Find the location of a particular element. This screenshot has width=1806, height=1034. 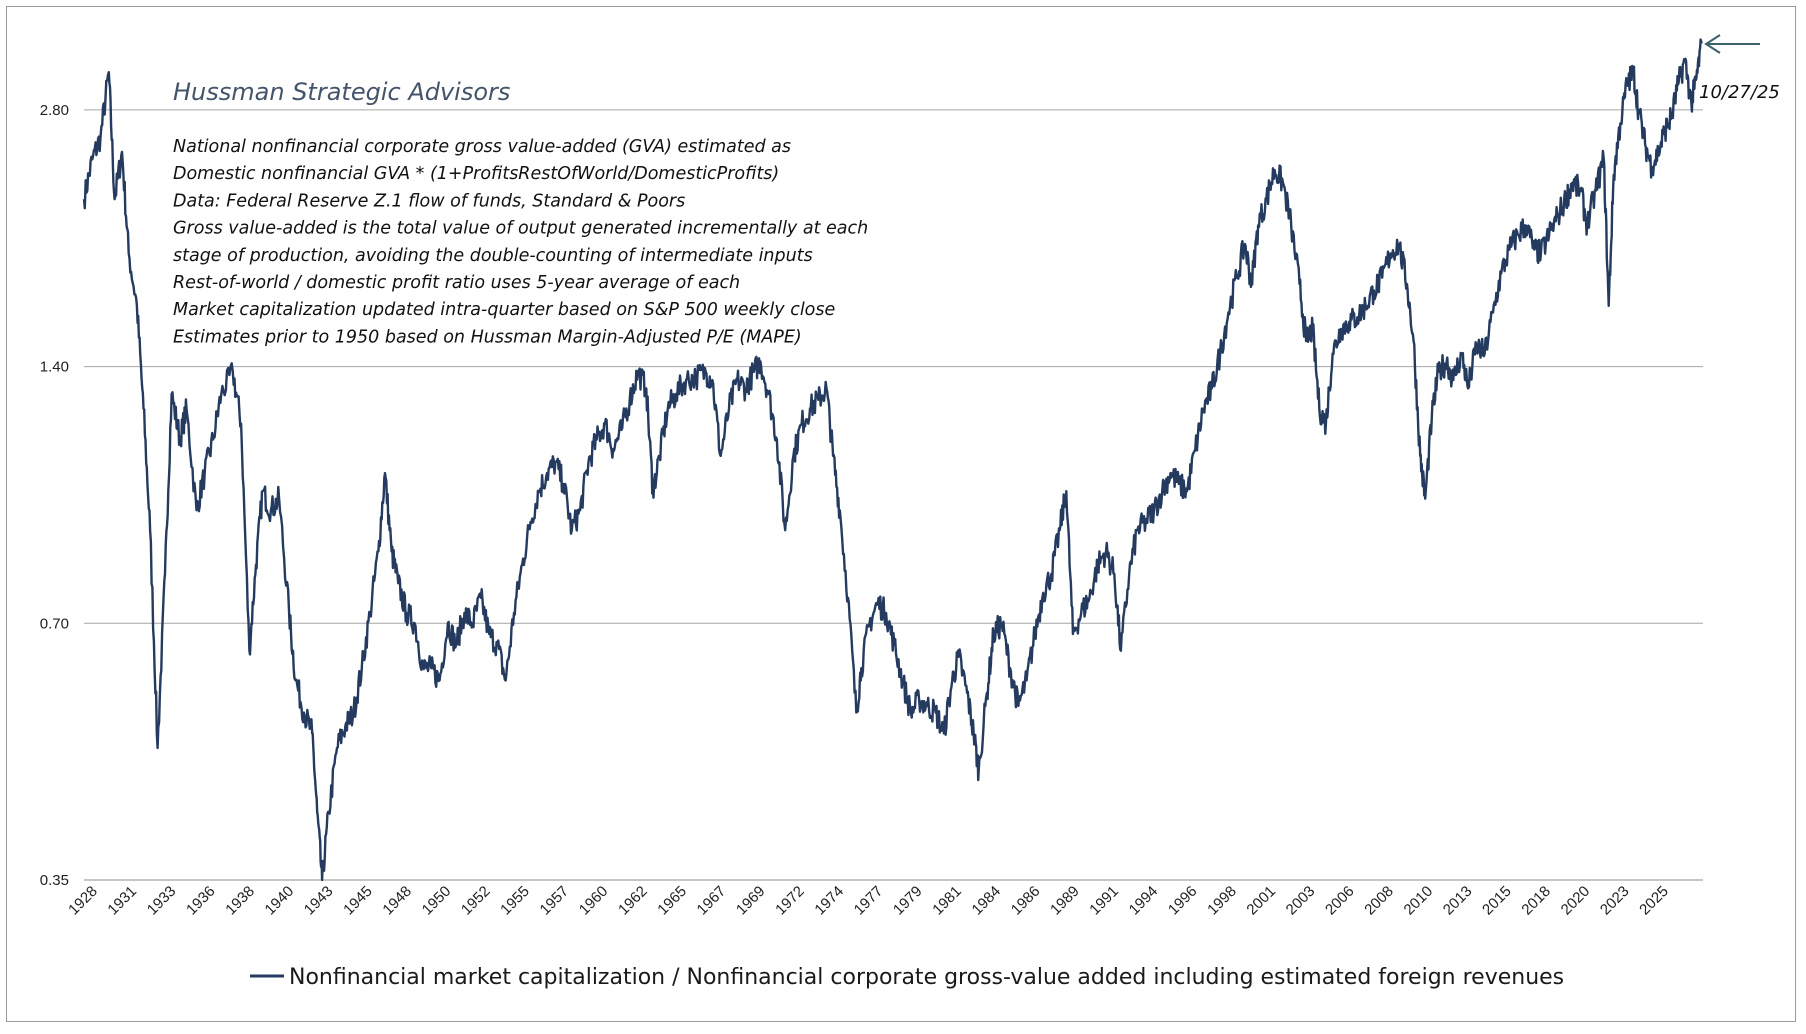

x-tick-label: 1945 is located at coordinates (358, 901).